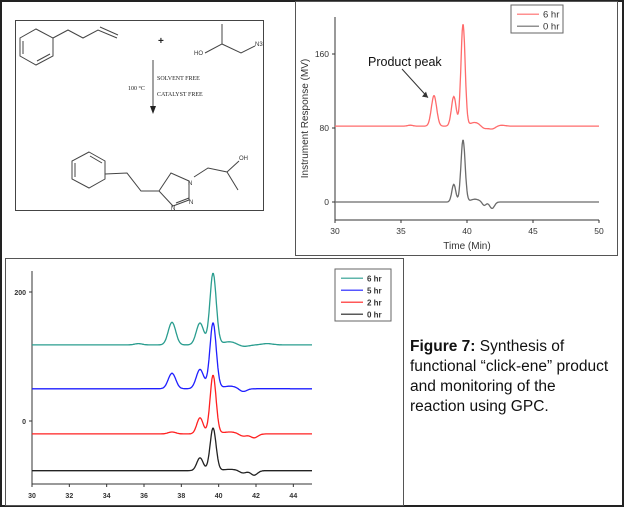 The width and height of the screenshot is (624, 510). Describe the element at coordinates (374, 291) in the screenshot. I see `legend-label: 5 hr` at that location.